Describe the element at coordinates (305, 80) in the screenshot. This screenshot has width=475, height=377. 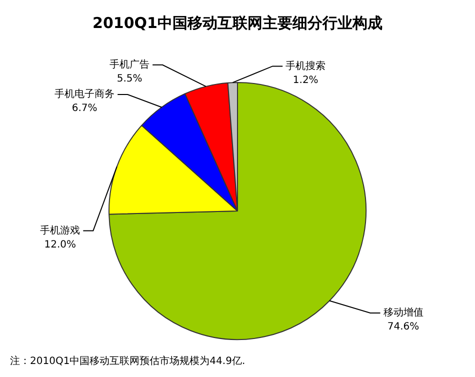
I see `data-label: 1.2%` at that location.